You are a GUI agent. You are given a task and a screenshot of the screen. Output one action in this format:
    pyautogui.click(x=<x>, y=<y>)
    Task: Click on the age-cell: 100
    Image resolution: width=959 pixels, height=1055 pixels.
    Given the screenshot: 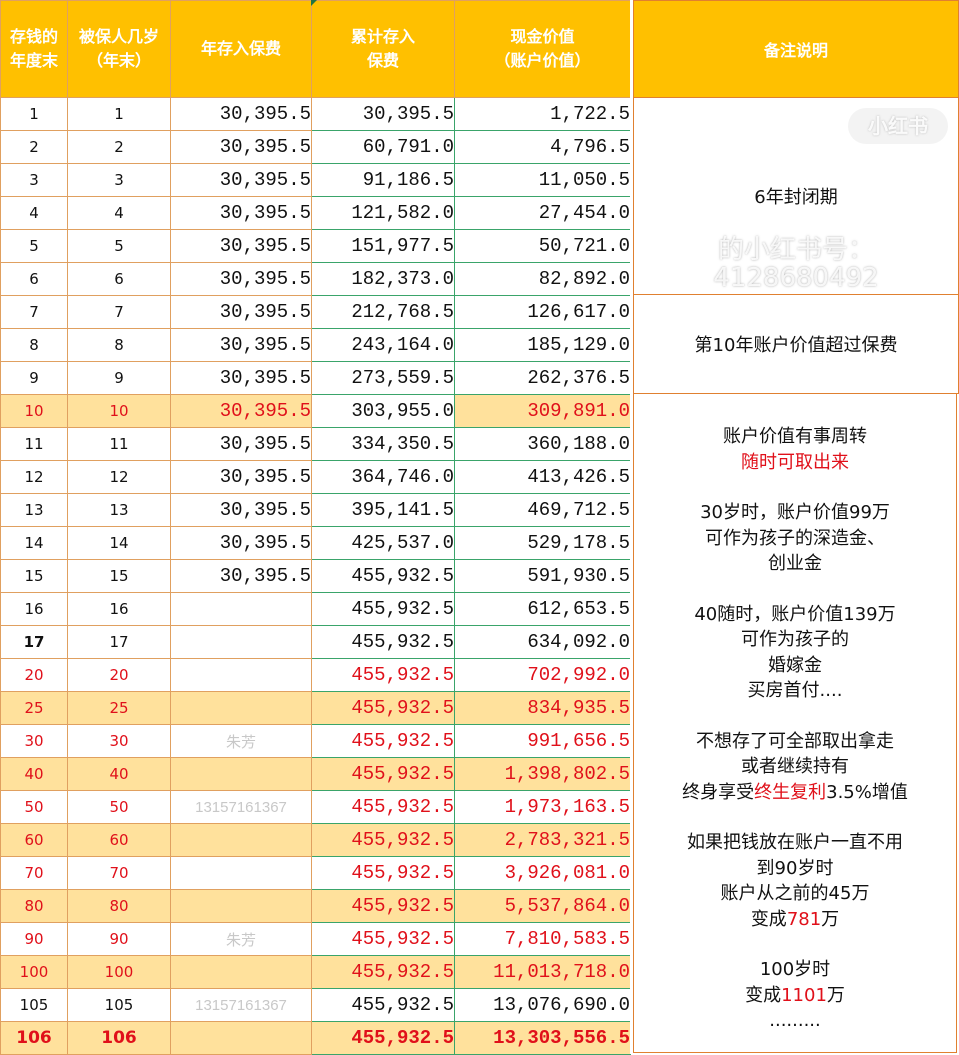 What is the action you would take?
    pyautogui.click(x=119, y=972)
    